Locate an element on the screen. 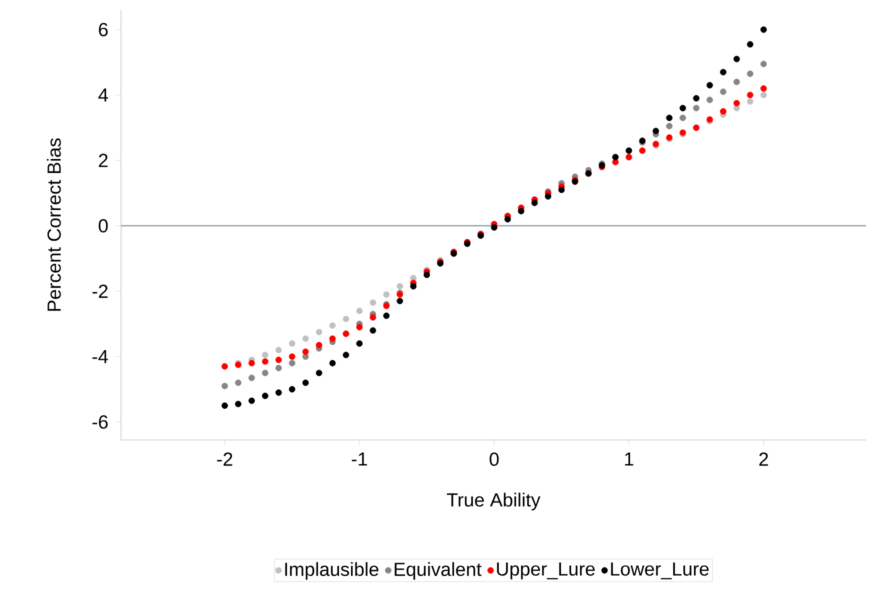 The image size is (869, 598). x-tick-label: -1 is located at coordinates (359, 459).